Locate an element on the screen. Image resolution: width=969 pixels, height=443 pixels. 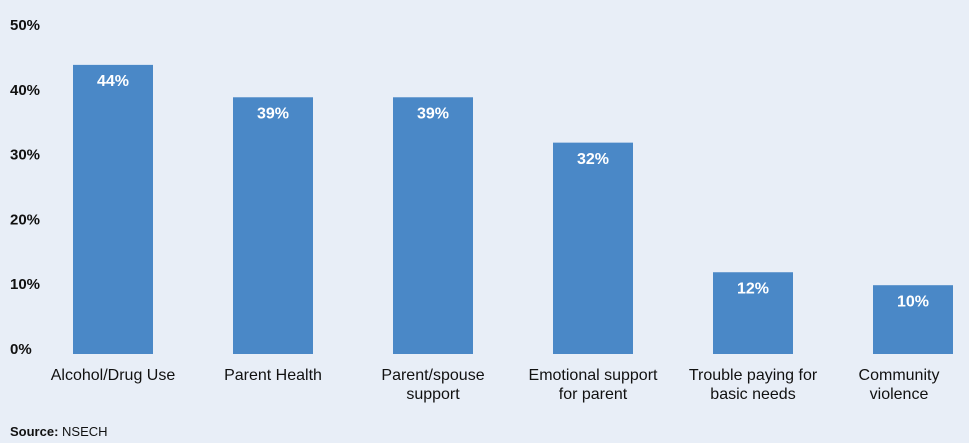
value-label: 10% is located at coordinates (913, 301).